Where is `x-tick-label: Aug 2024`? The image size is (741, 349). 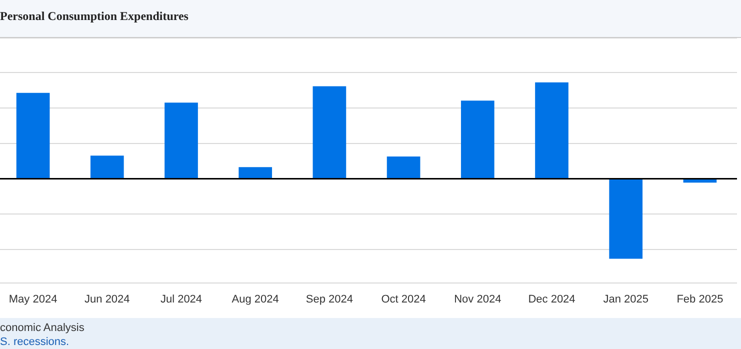
x-tick-label: Aug 2024 is located at coordinates (255, 299).